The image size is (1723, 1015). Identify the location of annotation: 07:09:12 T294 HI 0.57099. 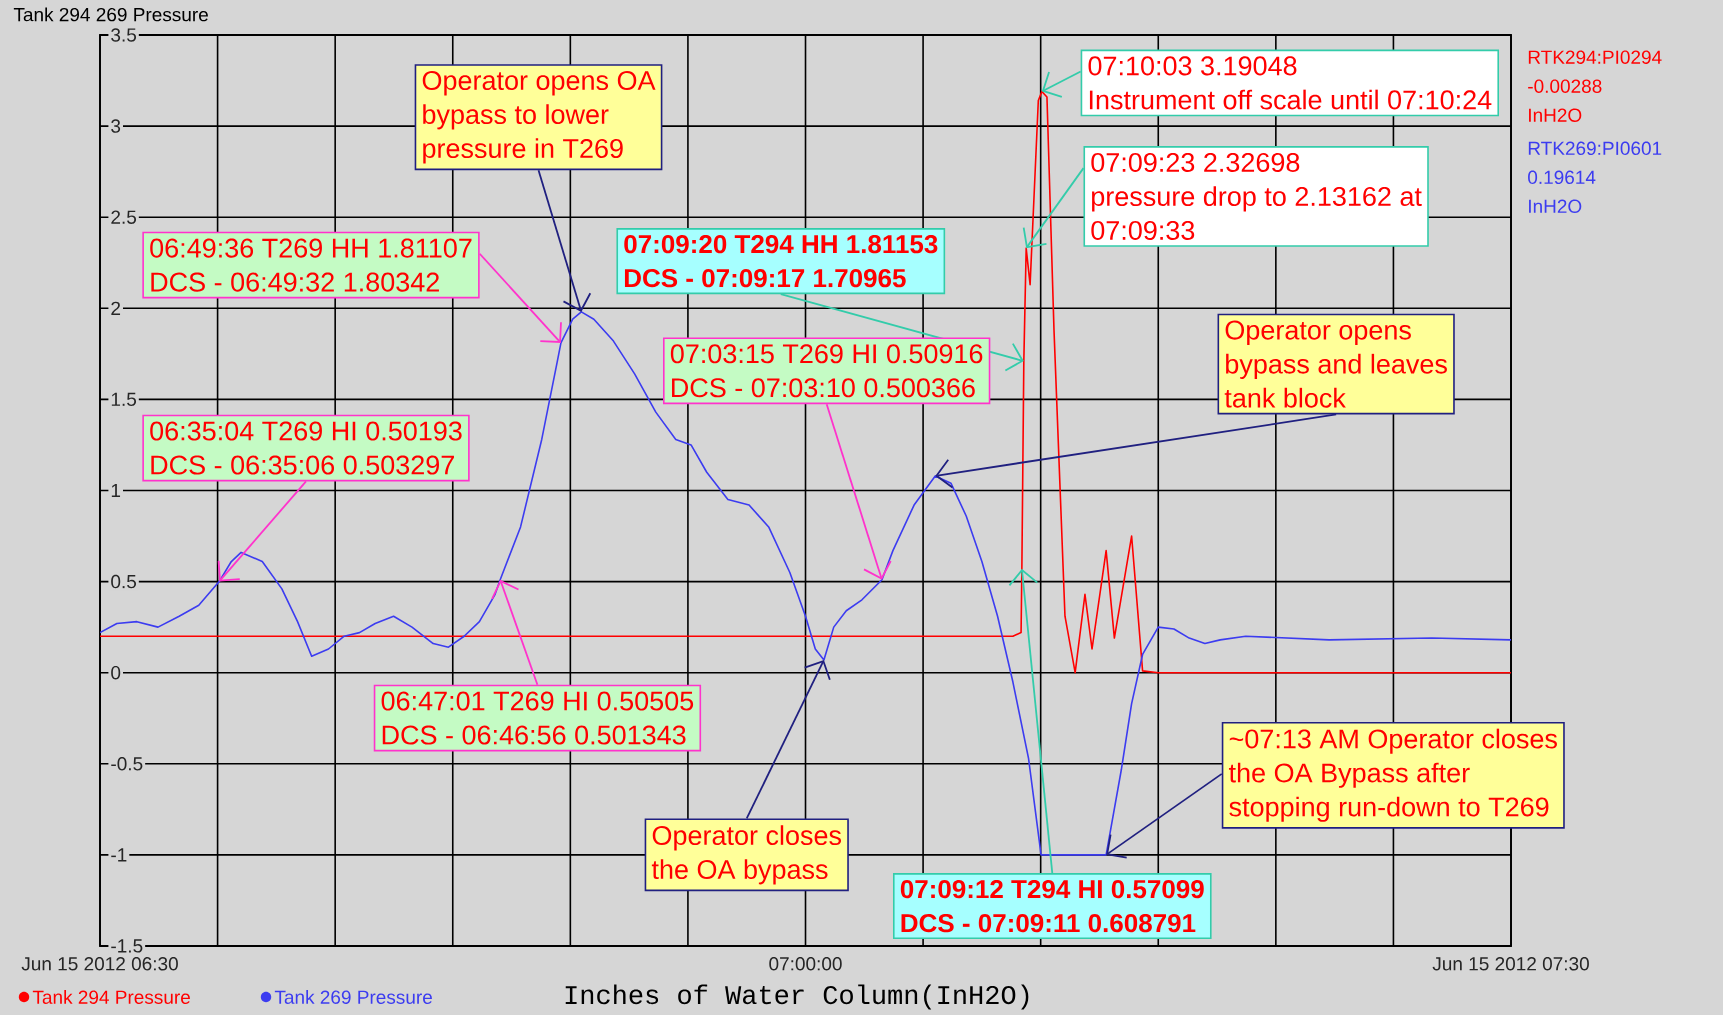
(1052, 889).